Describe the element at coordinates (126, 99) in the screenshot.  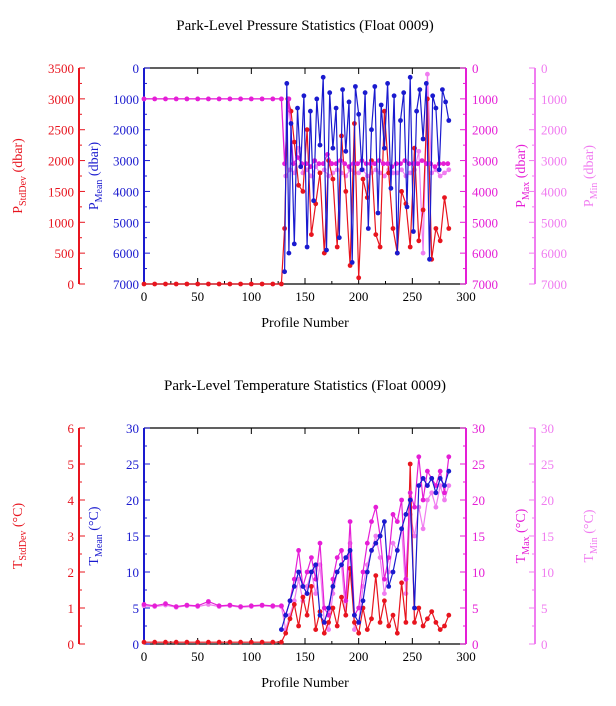
I see `y-tick-label-mean: 1000` at that location.